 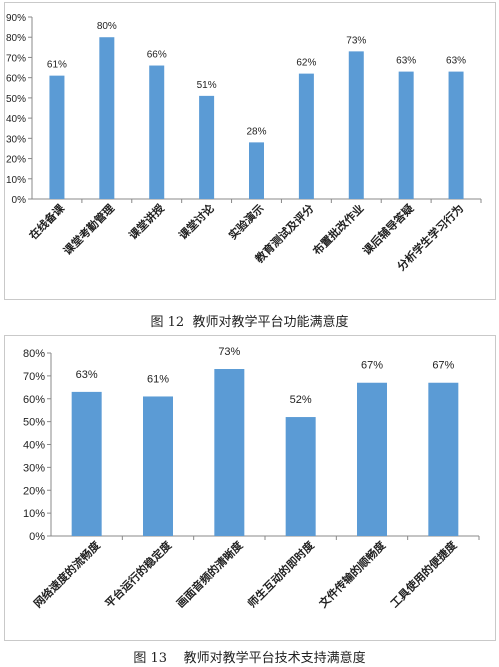 I want to click on chart-2-y-tick-label: 50%, so click(x=34, y=423).